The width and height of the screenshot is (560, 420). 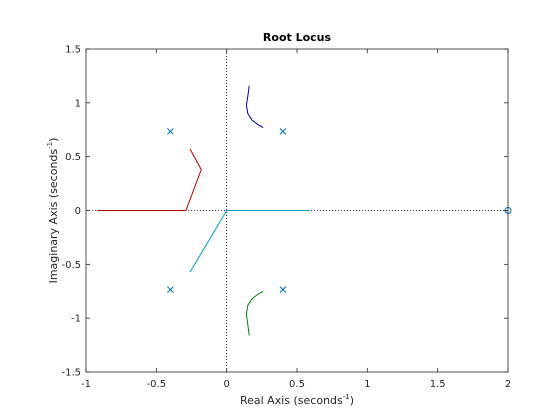 What do you see at coordinates (86, 384) in the screenshot?
I see `x-tick-label: -1` at bounding box center [86, 384].